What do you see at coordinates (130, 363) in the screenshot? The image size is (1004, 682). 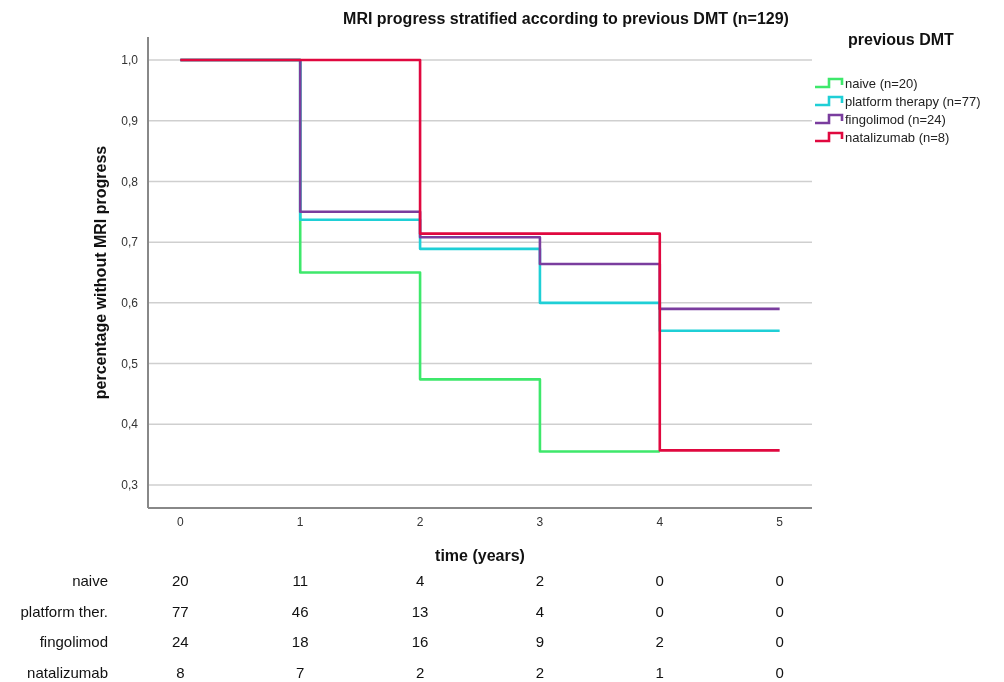 I see `y-tick-label: 0,5` at bounding box center [130, 363].